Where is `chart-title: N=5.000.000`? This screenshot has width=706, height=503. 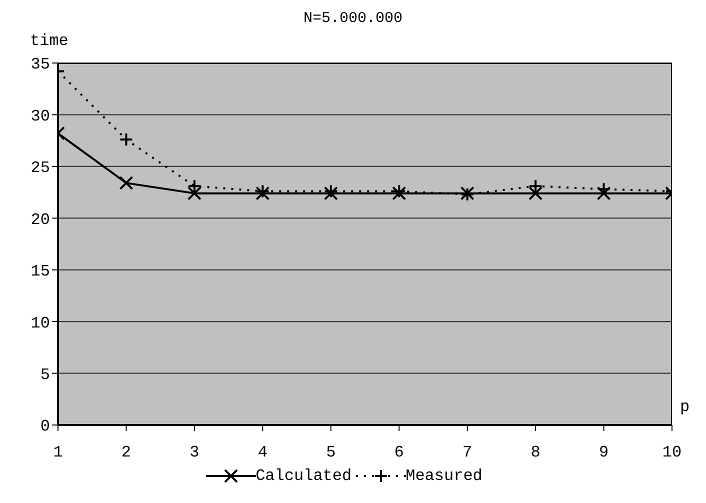
chart-title: N=5.000.000 is located at coordinates (353, 18).